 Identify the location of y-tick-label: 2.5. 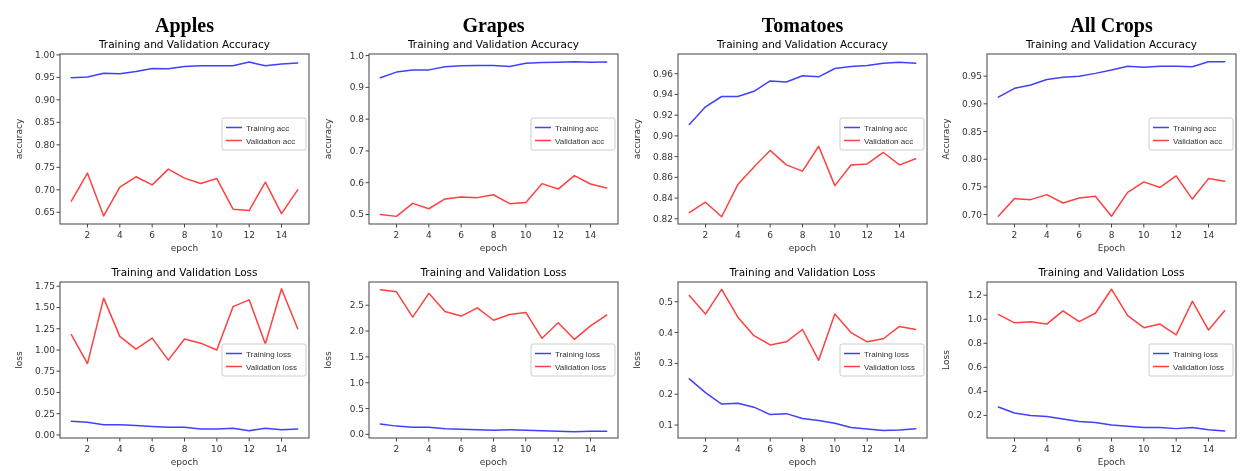
(356, 305).